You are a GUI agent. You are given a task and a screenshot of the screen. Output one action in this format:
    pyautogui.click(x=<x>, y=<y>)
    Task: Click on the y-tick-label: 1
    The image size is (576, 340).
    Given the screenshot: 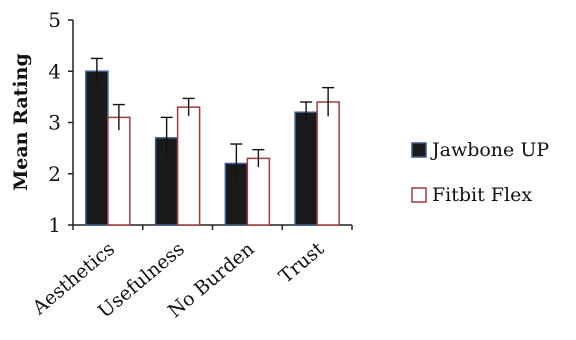 What is the action you would take?
    pyautogui.click(x=54, y=225)
    